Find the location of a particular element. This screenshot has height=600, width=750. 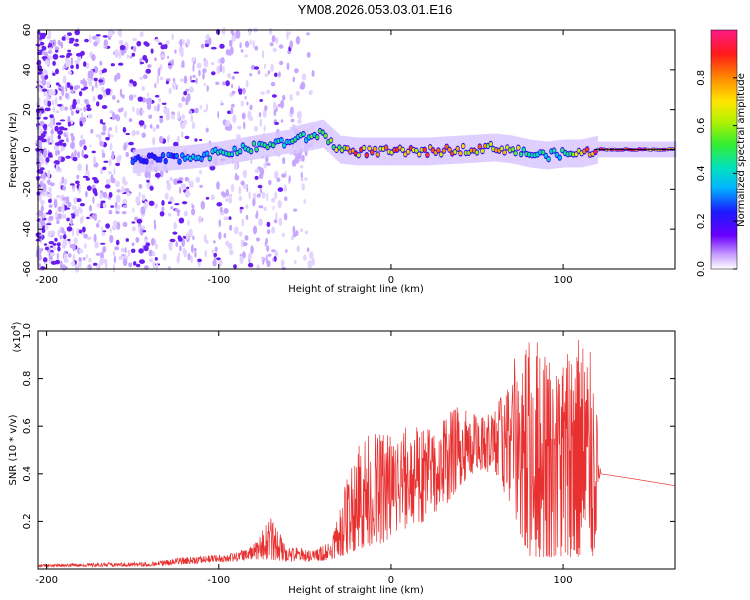

colorbar-tick-label: 0.4 is located at coordinates (701, 173).